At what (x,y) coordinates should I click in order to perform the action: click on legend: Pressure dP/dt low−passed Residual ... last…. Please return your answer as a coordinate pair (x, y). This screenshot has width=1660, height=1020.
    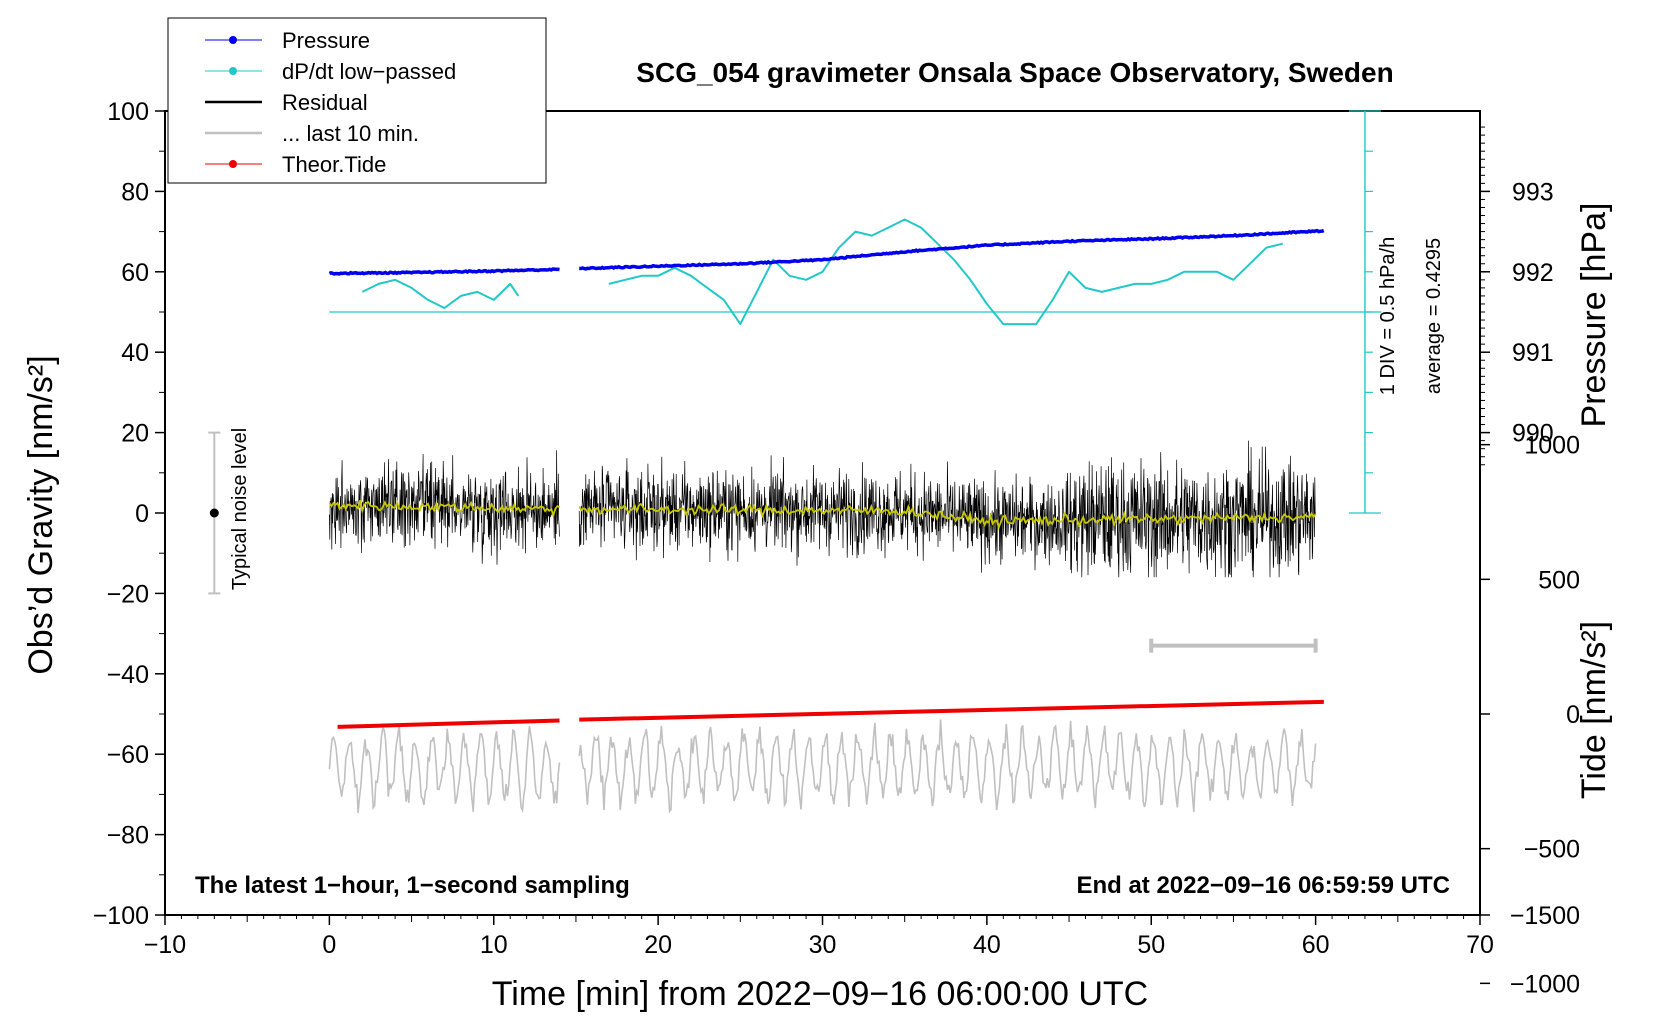
    Looking at the image, I should click on (357, 100).